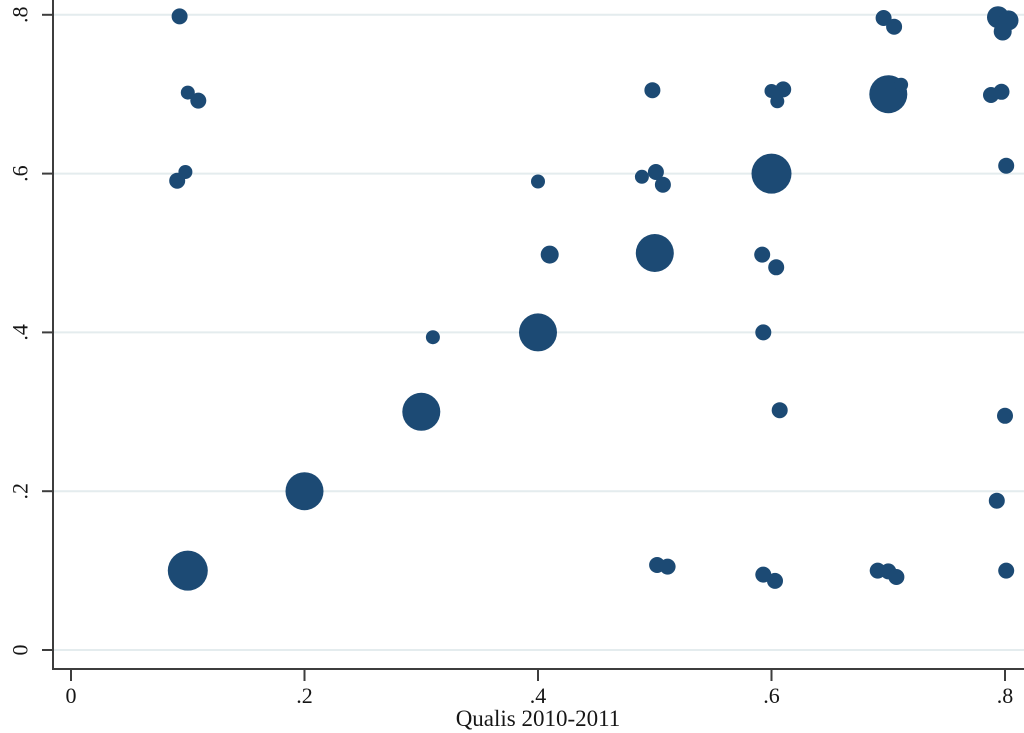  What do you see at coordinates (1005, 695) in the screenshot?
I see `x-tick-label: .8` at bounding box center [1005, 695].